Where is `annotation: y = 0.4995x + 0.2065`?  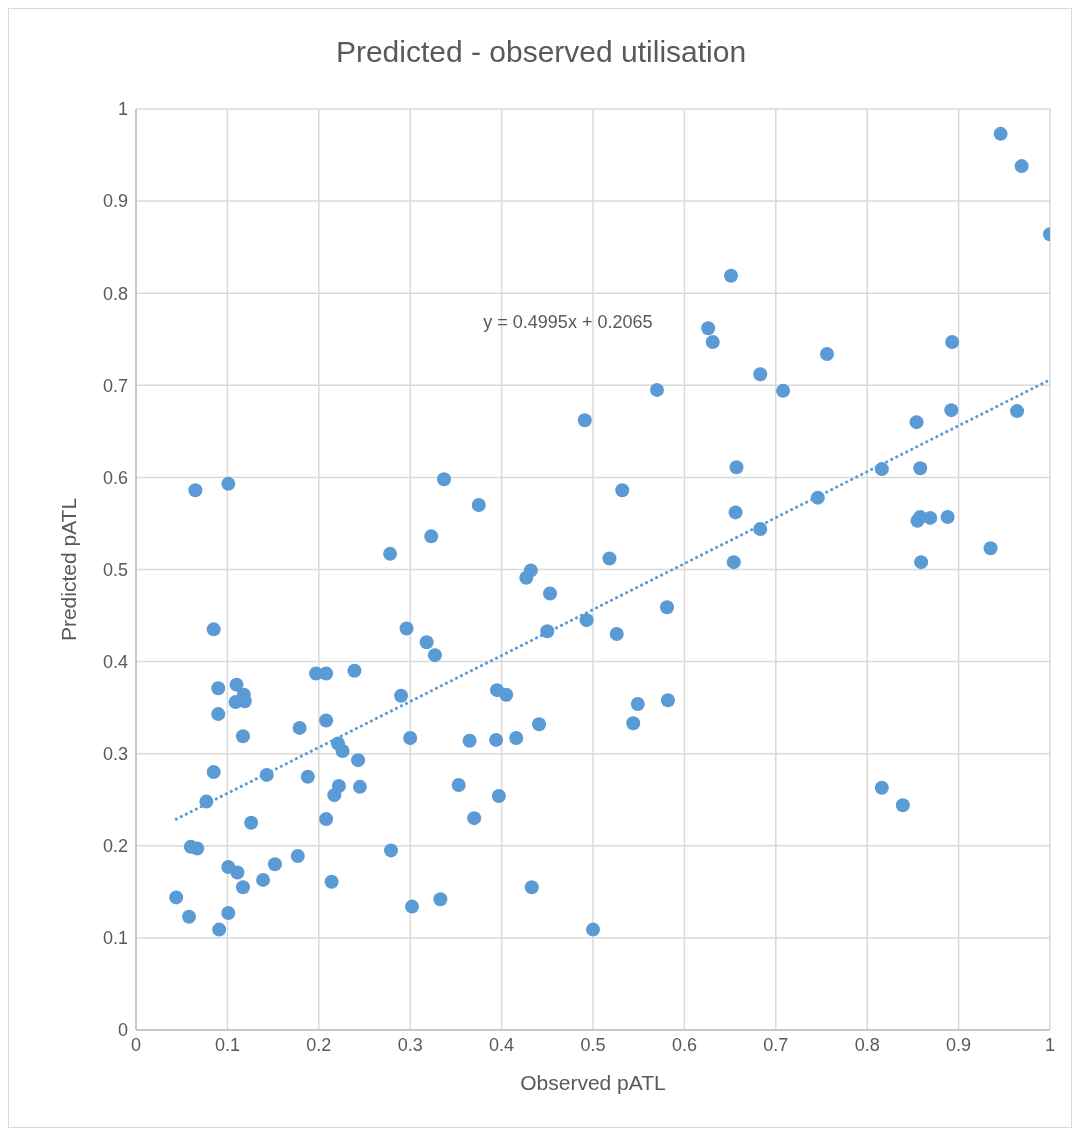
annotation: y = 0.4995x + 0.2065 is located at coordinates (568, 322).